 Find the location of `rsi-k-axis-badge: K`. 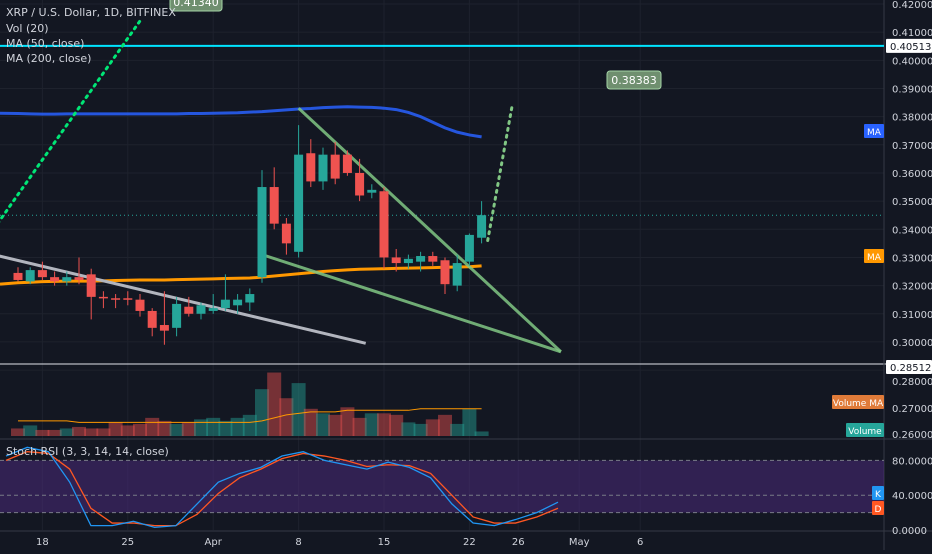

rsi-k-axis-badge: K is located at coordinates (878, 493).